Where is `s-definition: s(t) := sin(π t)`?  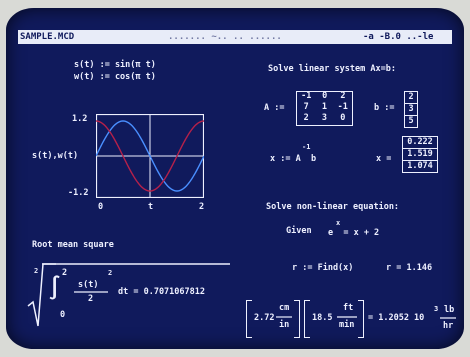
s-definition: s(t) := sin(π t) is located at coordinates (115, 65).